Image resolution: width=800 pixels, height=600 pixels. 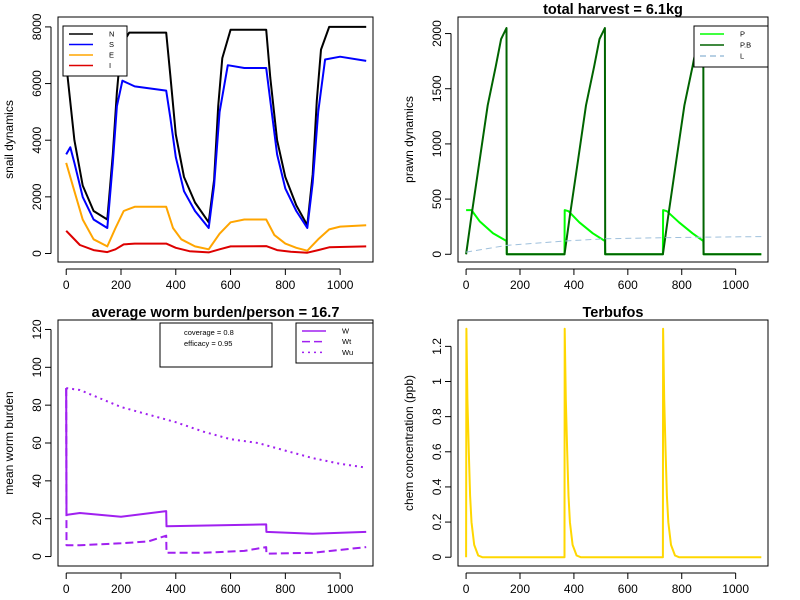 What do you see at coordinates (437, 416) in the screenshot?
I see `y-tick-label: 0.8` at bounding box center [437, 416].